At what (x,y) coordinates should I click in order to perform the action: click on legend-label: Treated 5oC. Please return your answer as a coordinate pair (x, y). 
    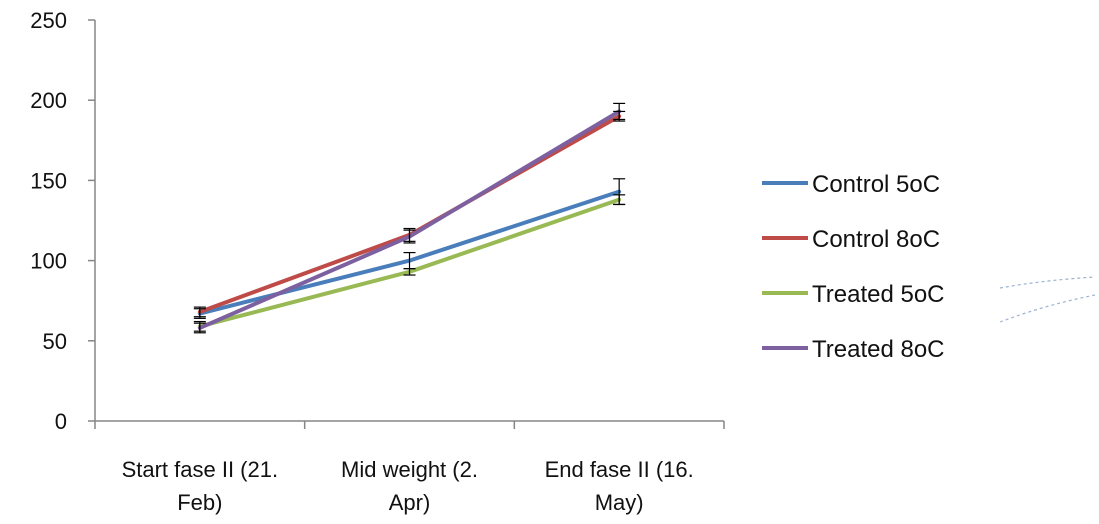
    Looking at the image, I should click on (878, 294).